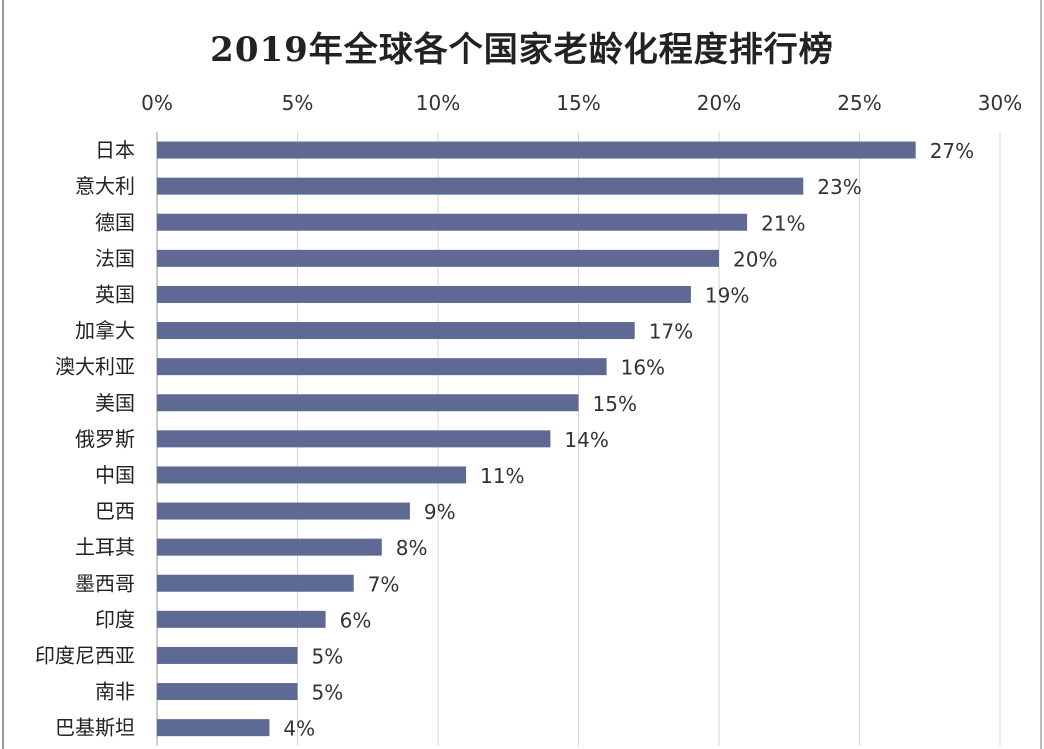 The height and width of the screenshot is (749, 1044). What do you see at coordinates (586, 440) in the screenshot?
I see `data-label: 14%` at bounding box center [586, 440].